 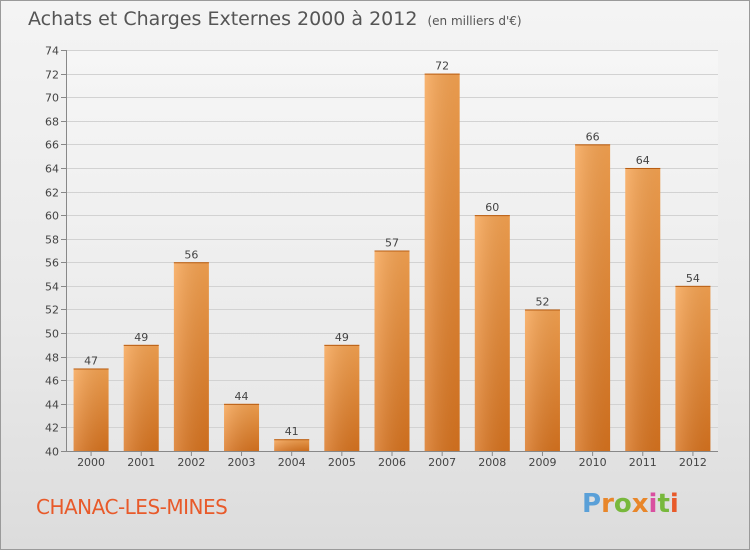 What do you see at coordinates (52, 263) in the screenshot?
I see `y-tick-label: 56` at bounding box center [52, 263].